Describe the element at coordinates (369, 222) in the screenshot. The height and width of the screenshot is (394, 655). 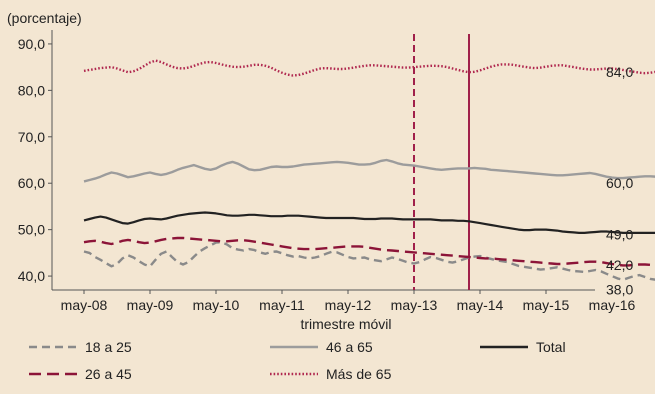
I see `series-line-Total` at that location.